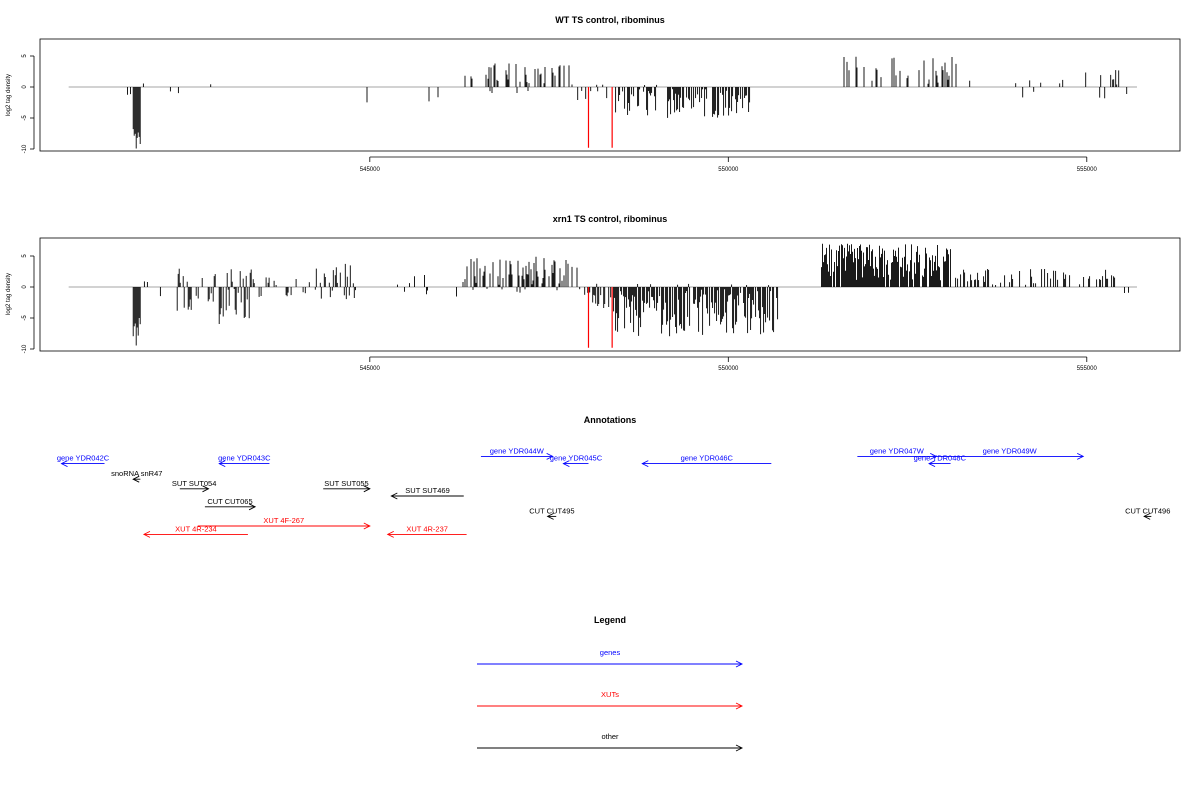  What do you see at coordinates (1147, 510) in the screenshot?
I see `annotation-label: CUT CUT496` at bounding box center [1147, 510].